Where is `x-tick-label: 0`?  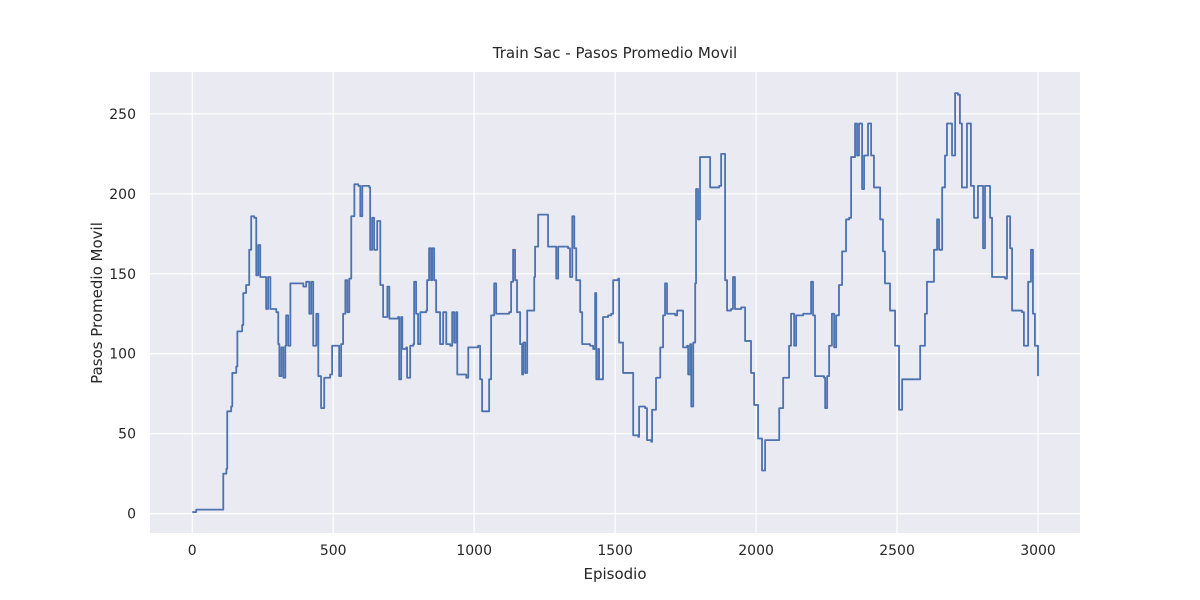
x-tick-label: 0 is located at coordinates (192, 551).